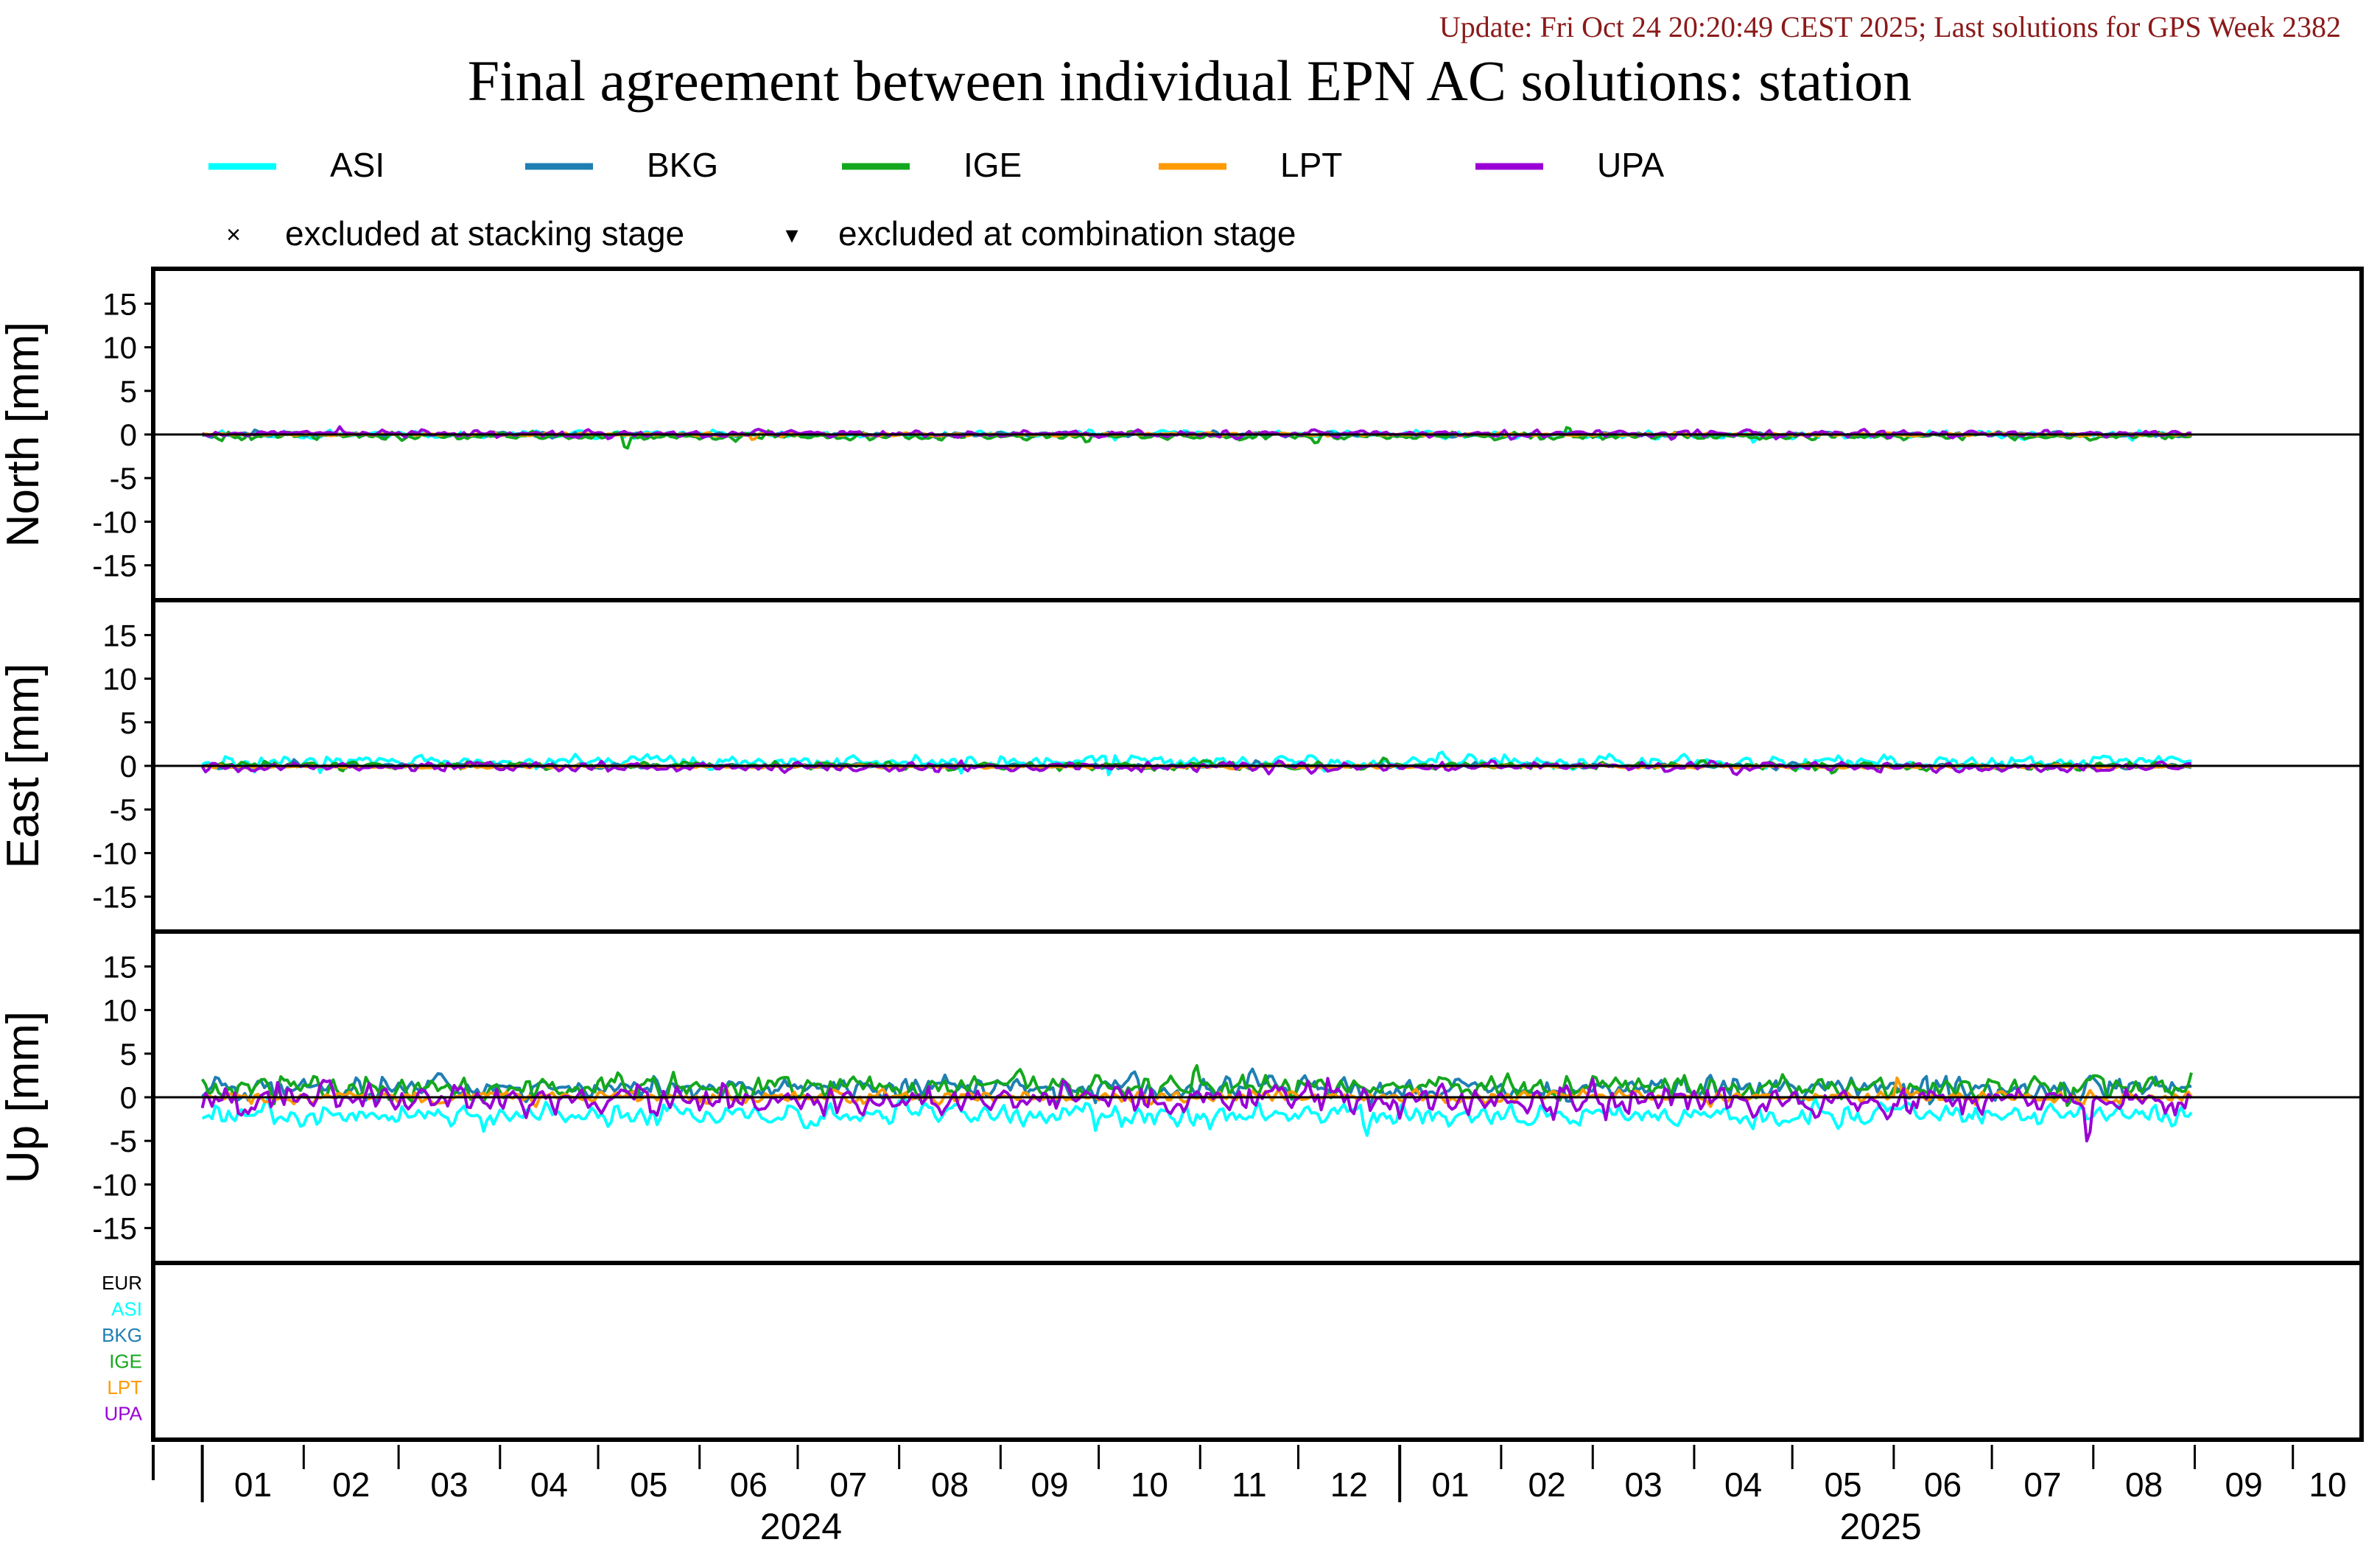 Image resolution: width=2380 pixels, height=1545 pixels. What do you see at coordinates (126, 1309) in the screenshot?
I see `exclusion-label-asi: ASI` at bounding box center [126, 1309].